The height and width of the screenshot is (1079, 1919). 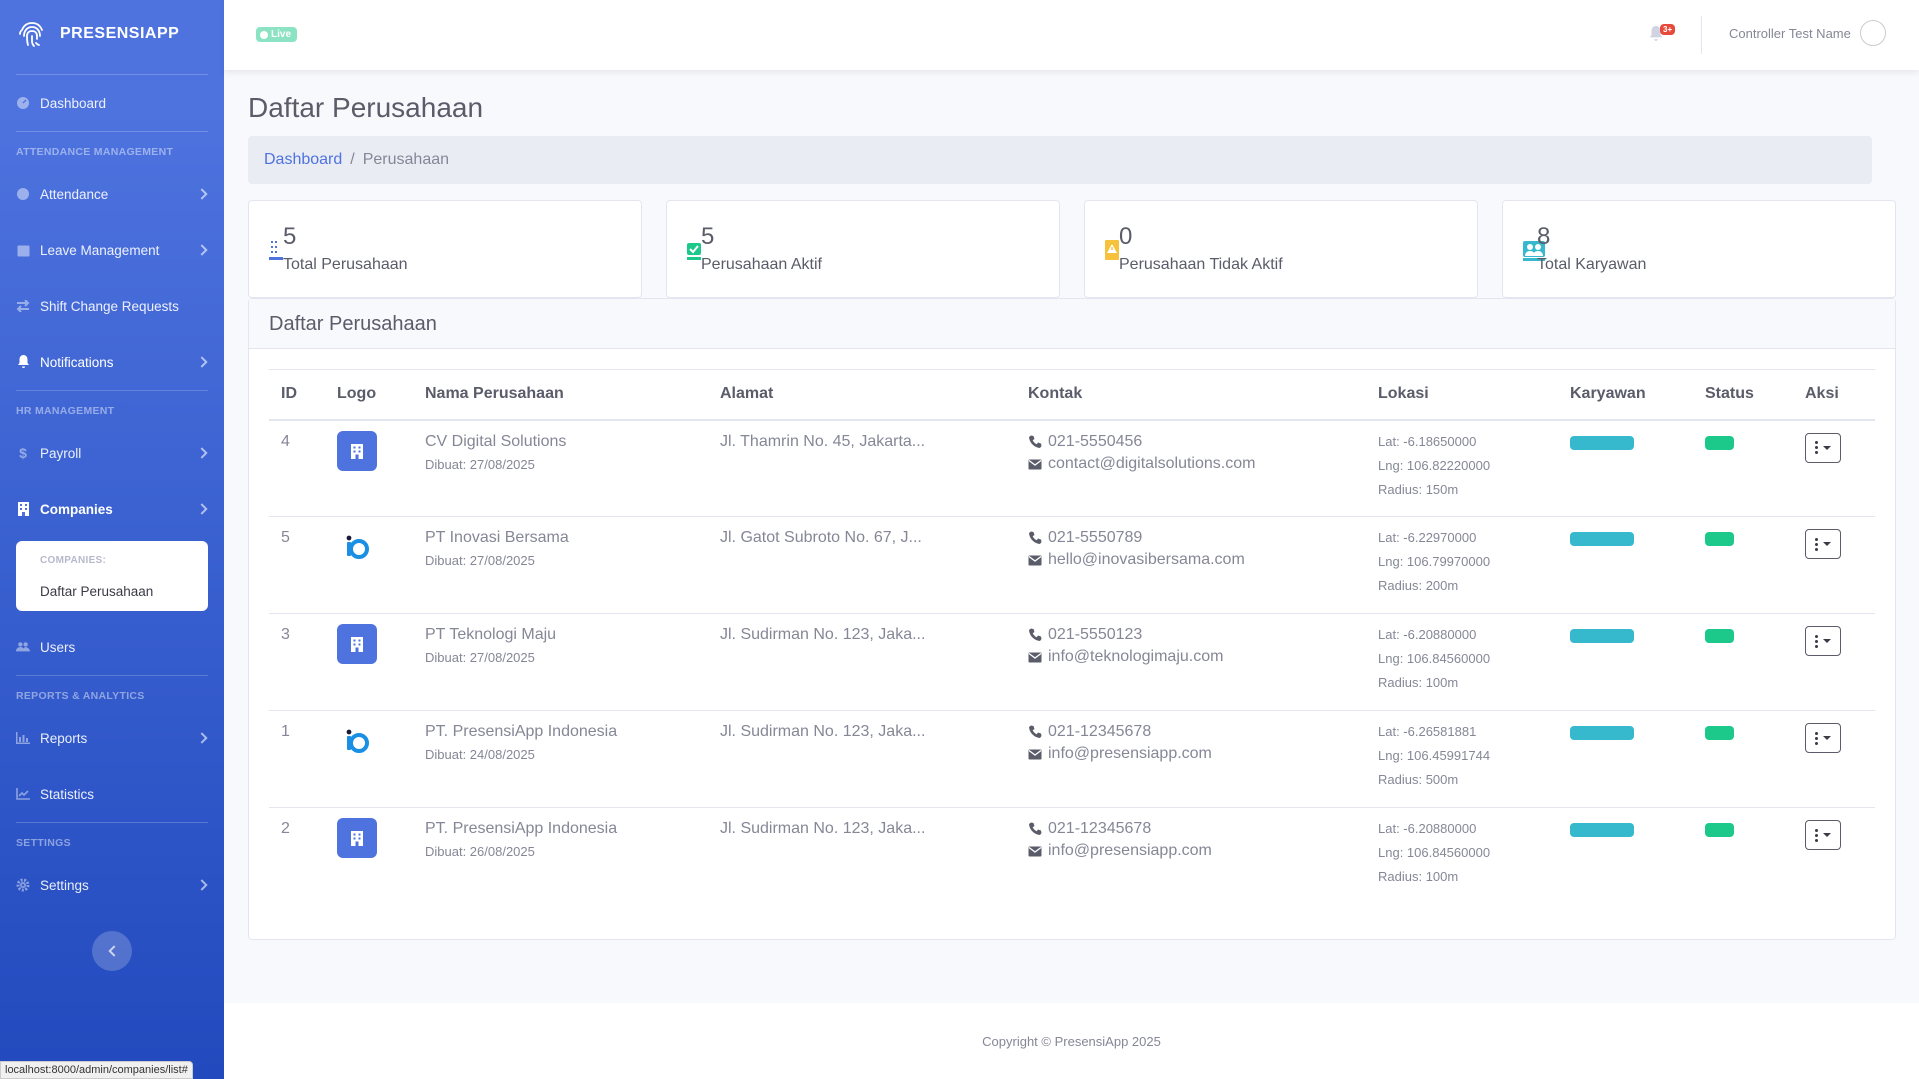 What do you see at coordinates (497, 537) in the screenshot?
I see `company-name: PT Inovasi Bersama` at bounding box center [497, 537].